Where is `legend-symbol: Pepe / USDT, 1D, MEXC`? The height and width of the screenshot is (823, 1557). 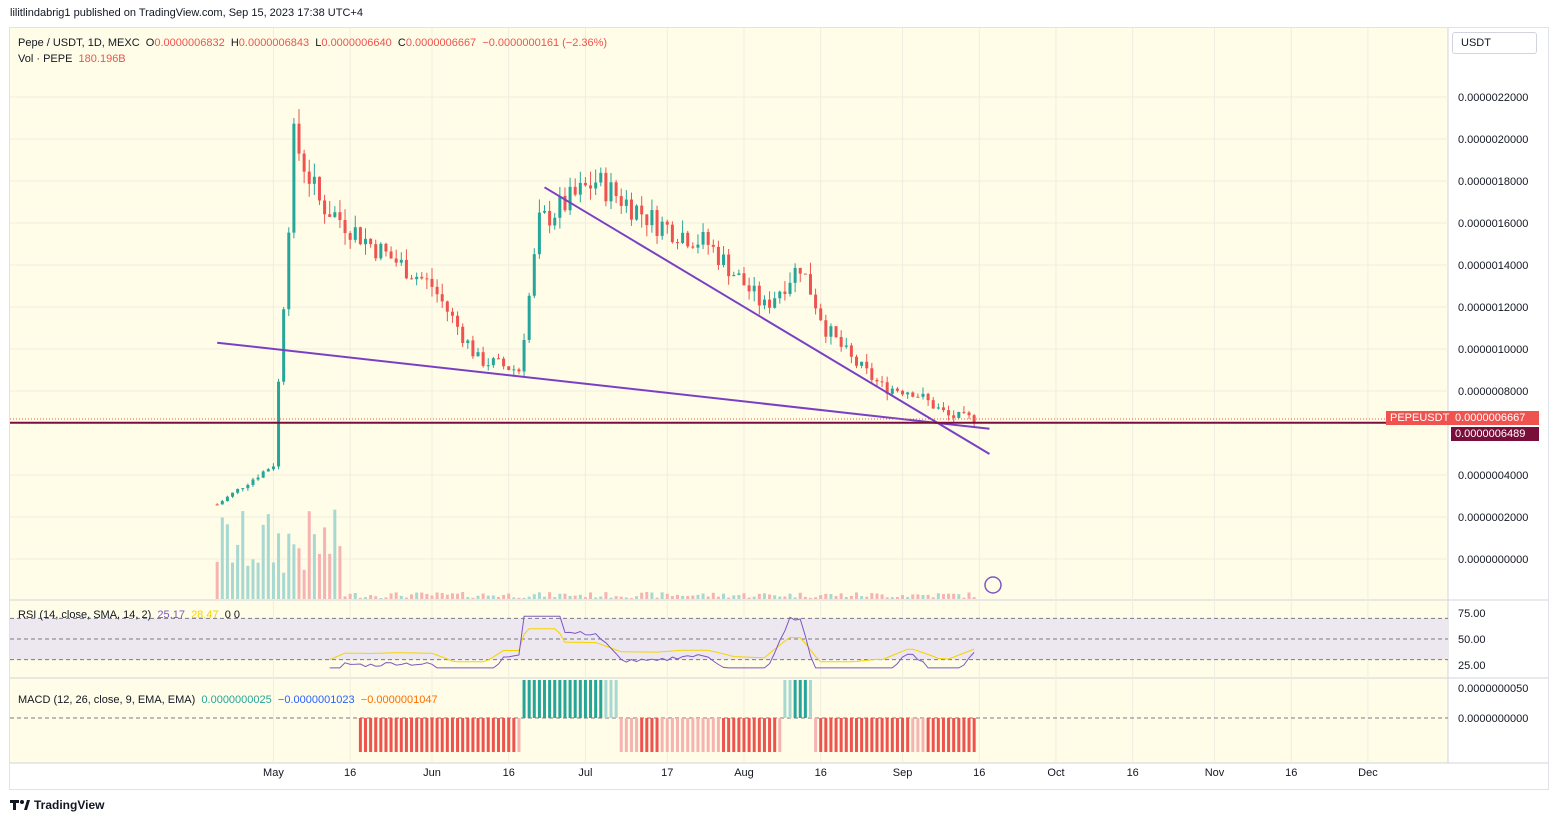 legend-symbol: Pepe / USDT, 1D, MEXC is located at coordinates (79, 43).